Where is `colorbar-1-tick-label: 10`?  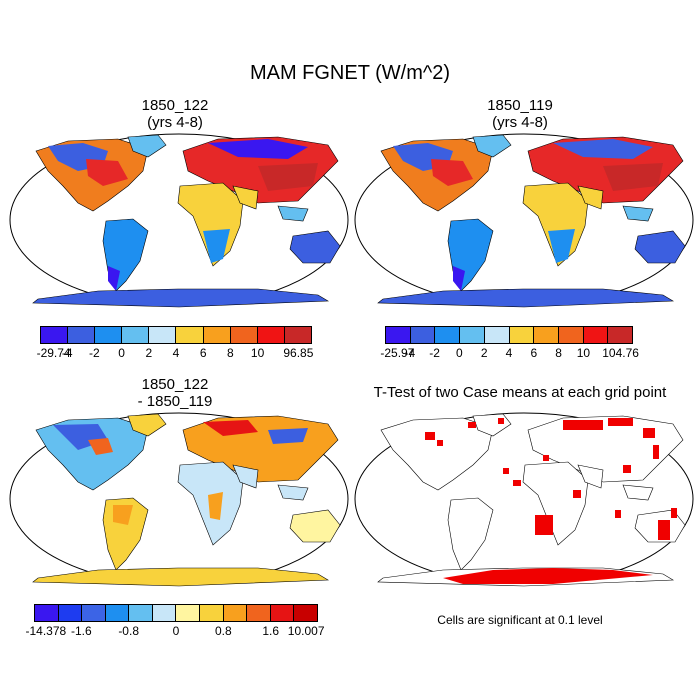 colorbar-1-tick-label: 10 is located at coordinates (257, 353).